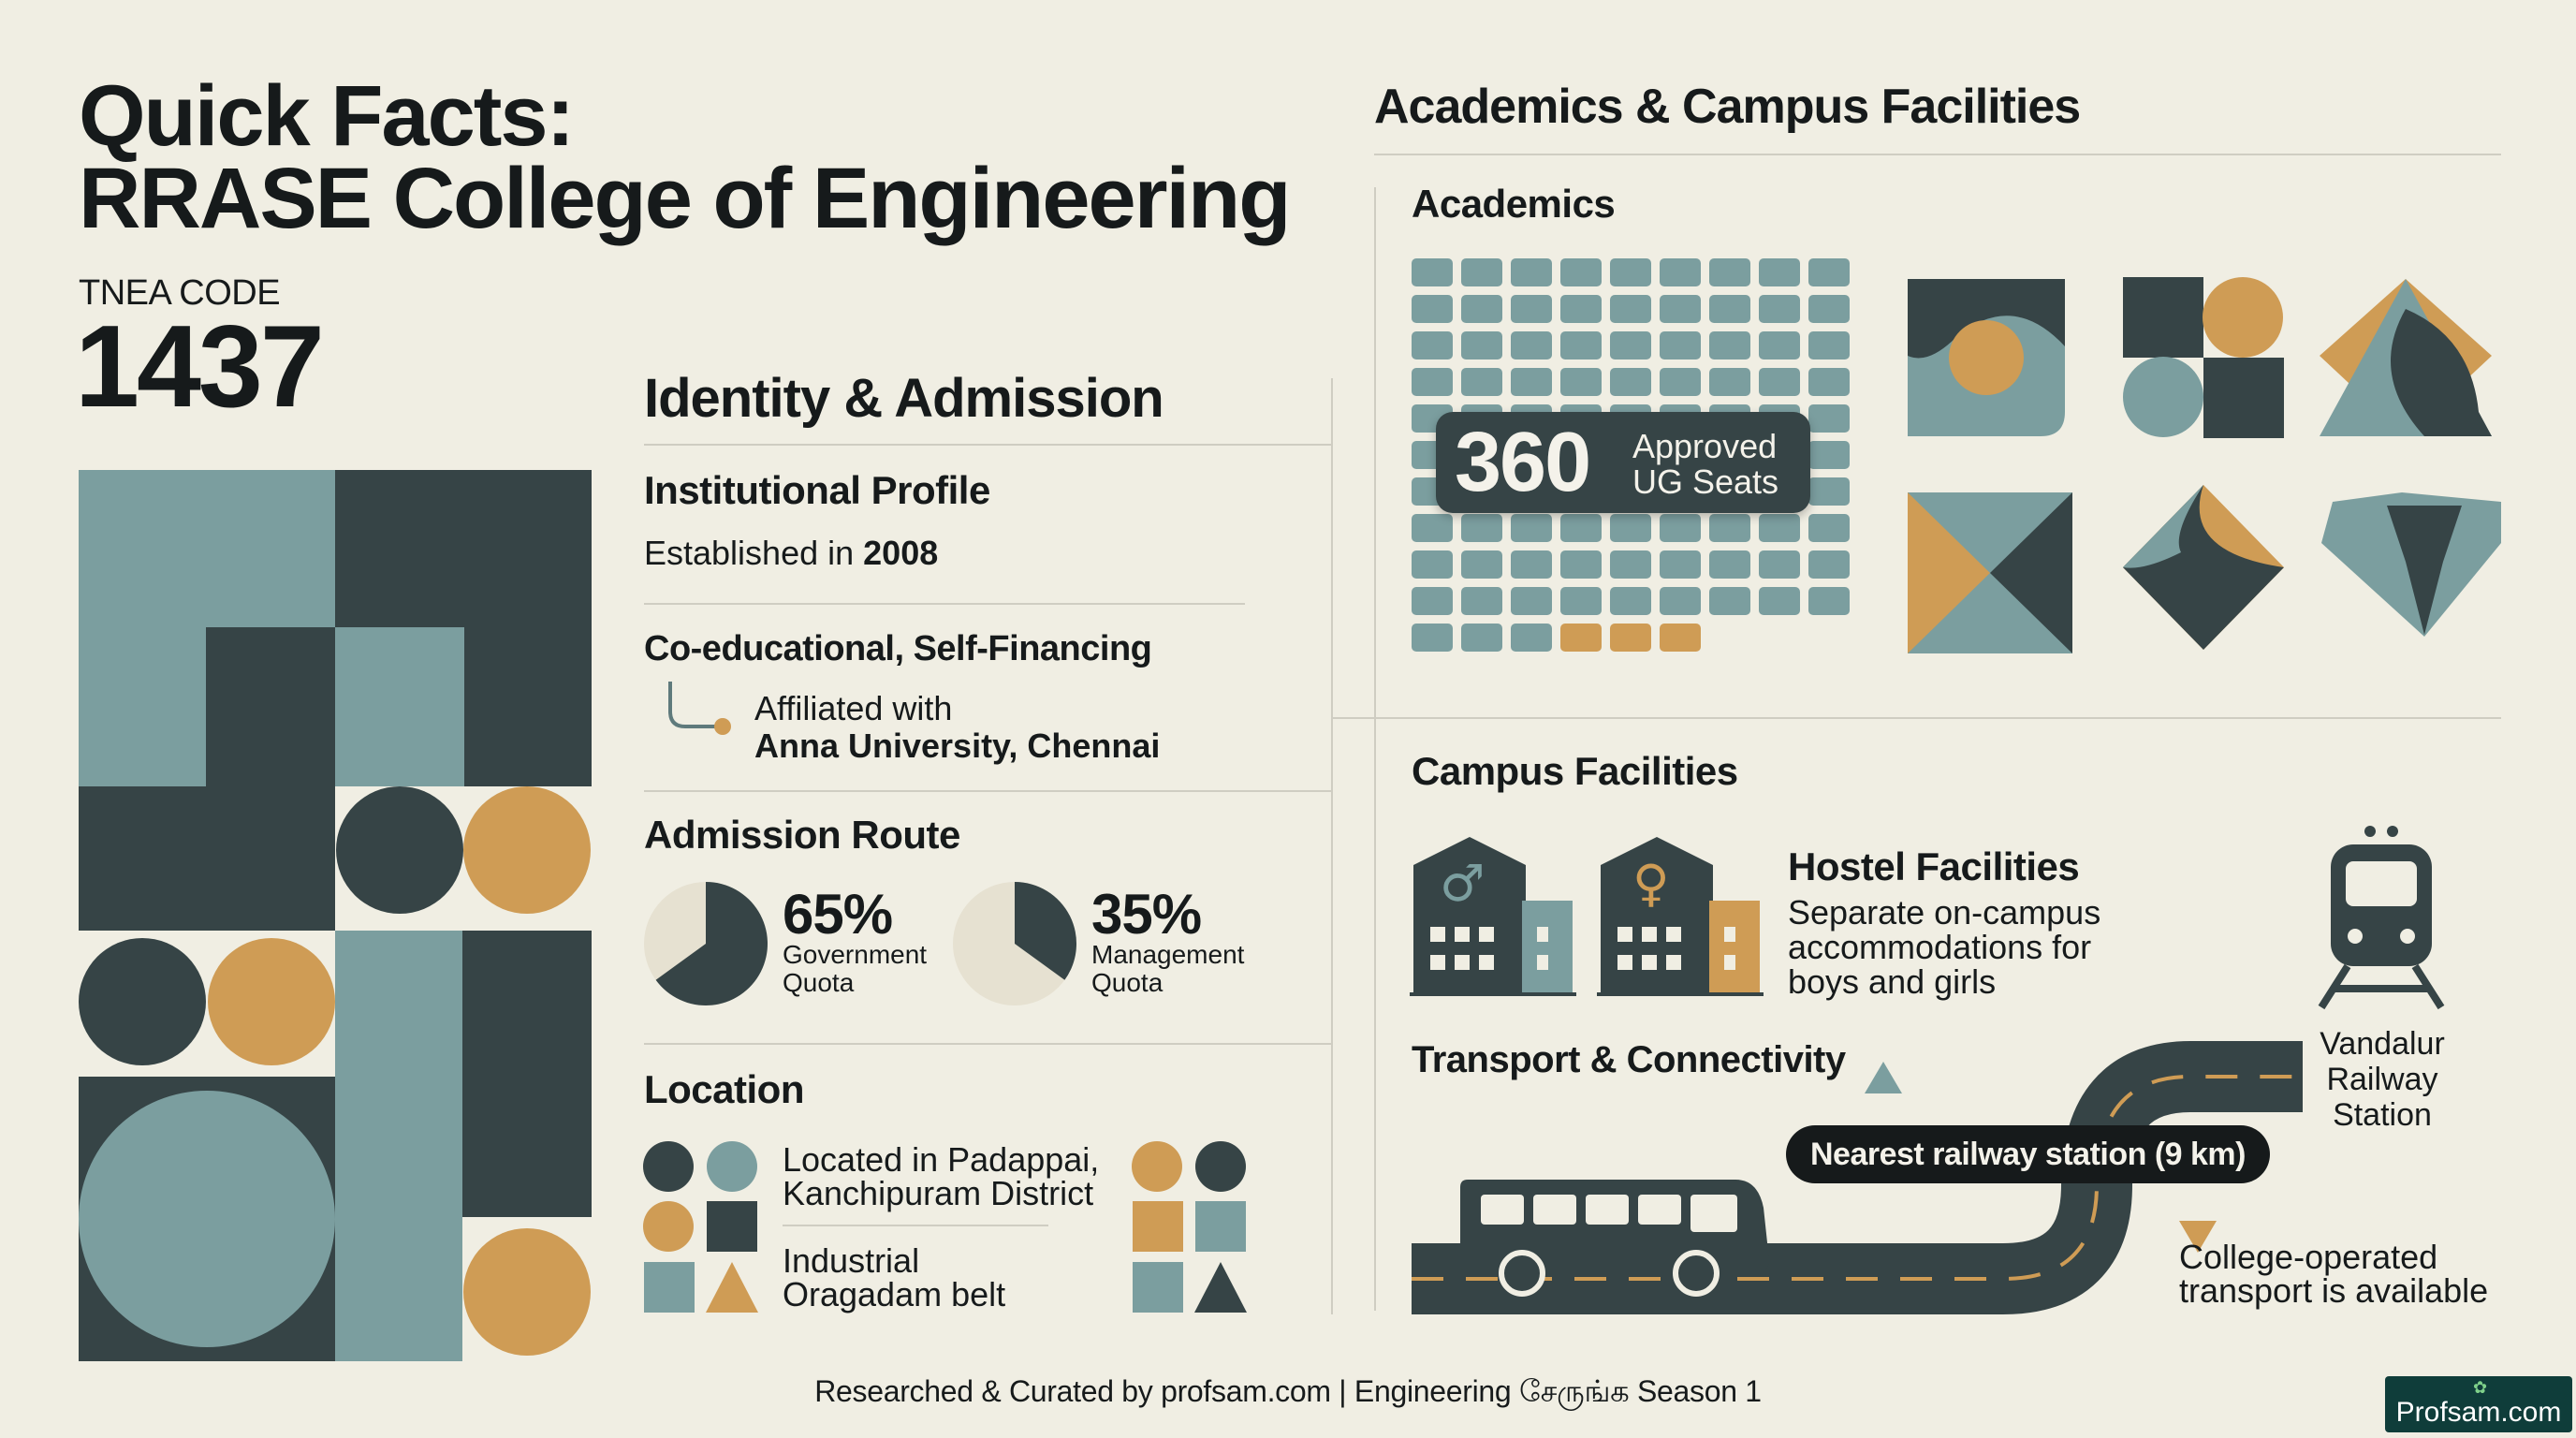 The image size is (2576, 1438). What do you see at coordinates (1575, 771) in the screenshot?
I see `campus-heading: Campus Facilities` at bounding box center [1575, 771].